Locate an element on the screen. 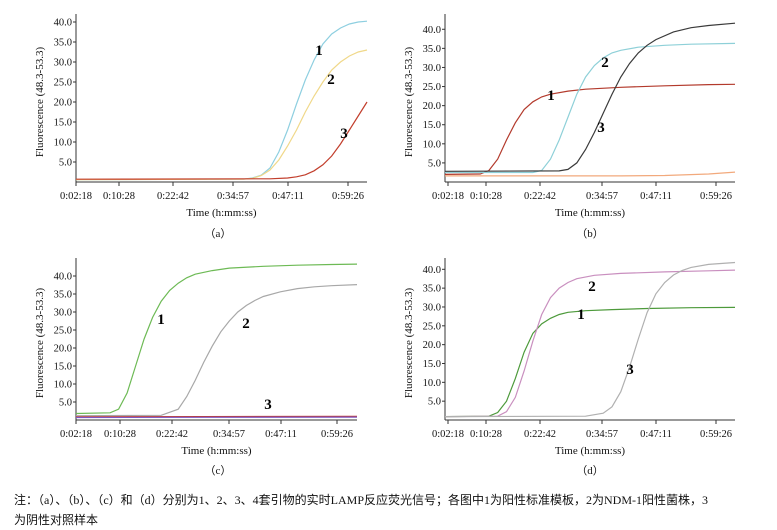 This screenshot has height=530, width=777. panel-caption: （c） is located at coordinates (218, 470).